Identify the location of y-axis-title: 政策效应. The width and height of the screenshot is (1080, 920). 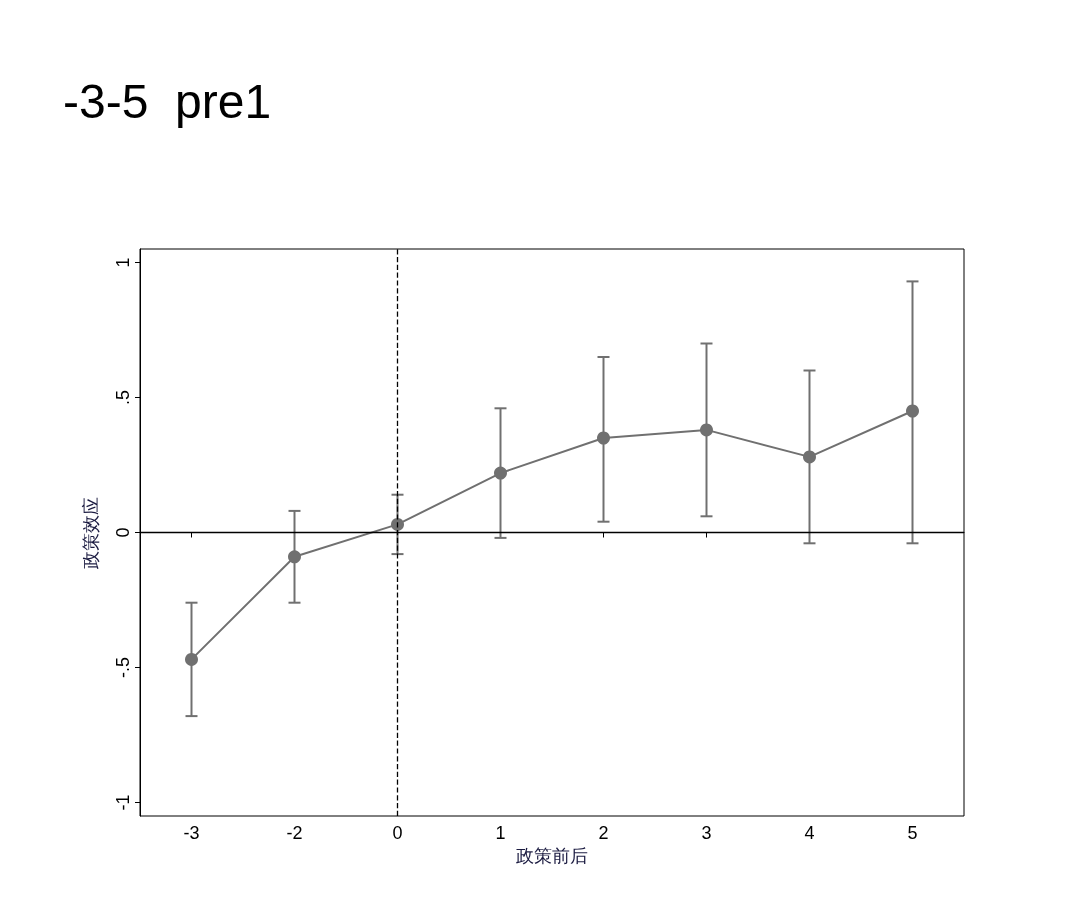
(91, 532).